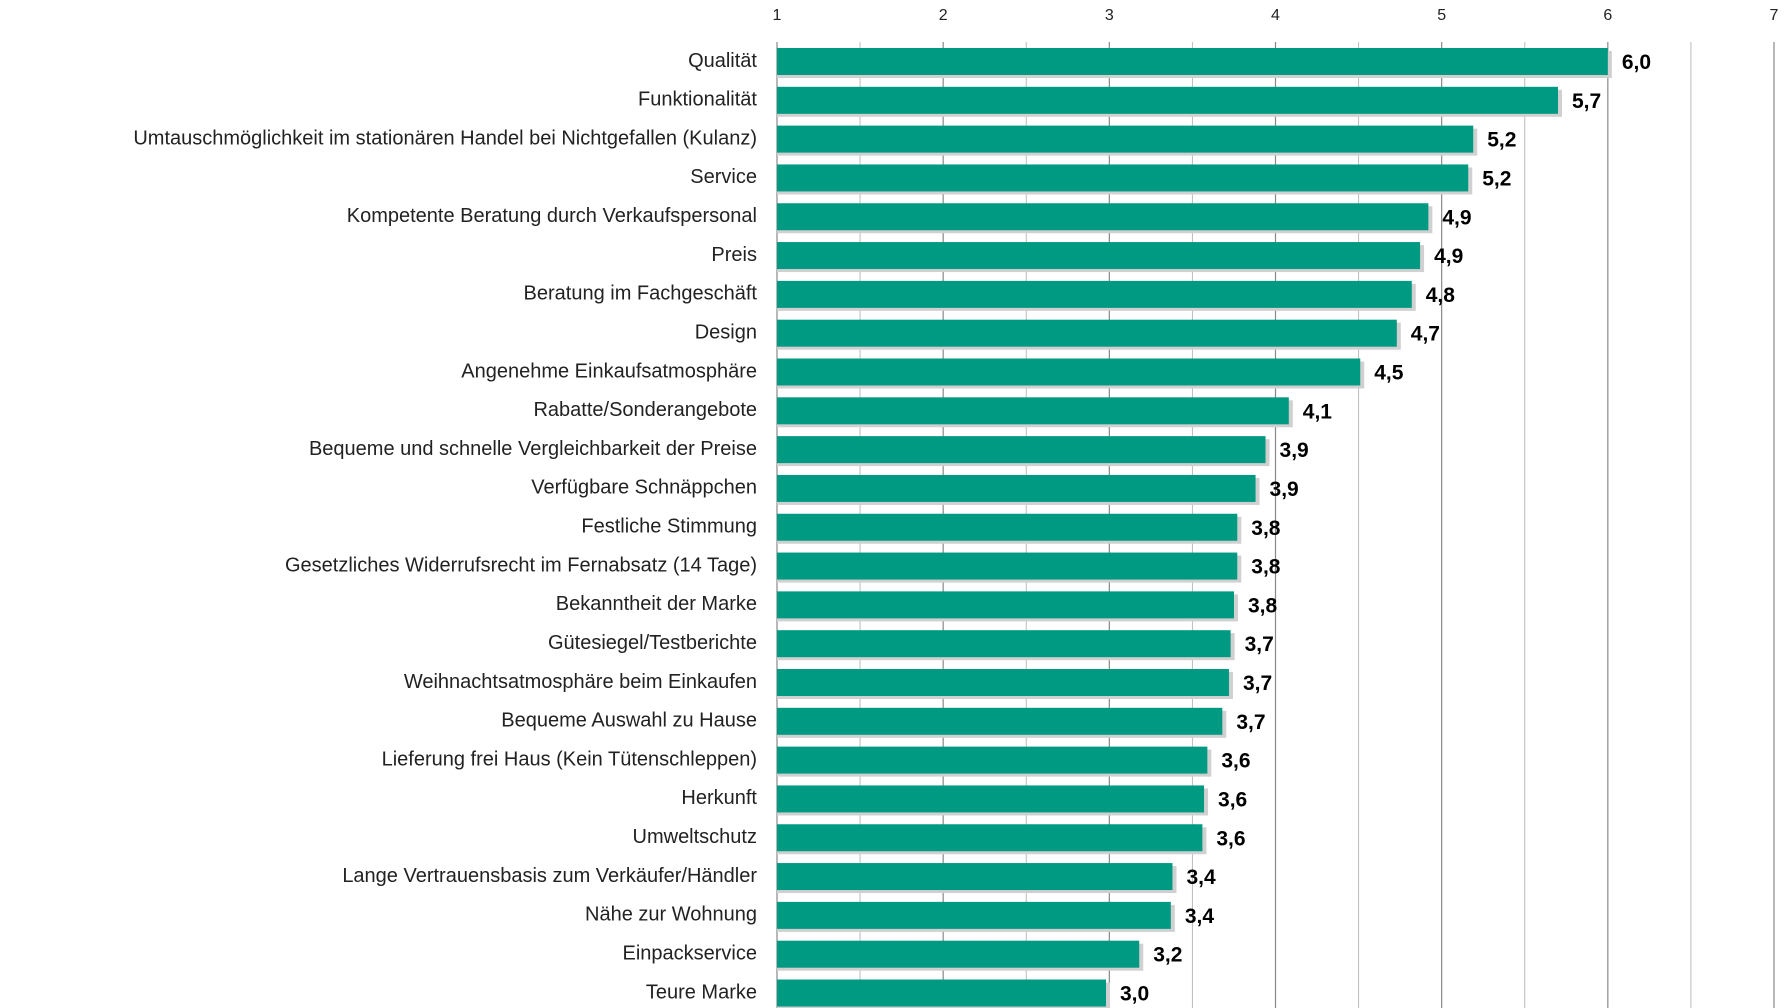 The image size is (1788, 1008). What do you see at coordinates (1109, 15) in the screenshot?
I see `x-tick-label: 3` at bounding box center [1109, 15].